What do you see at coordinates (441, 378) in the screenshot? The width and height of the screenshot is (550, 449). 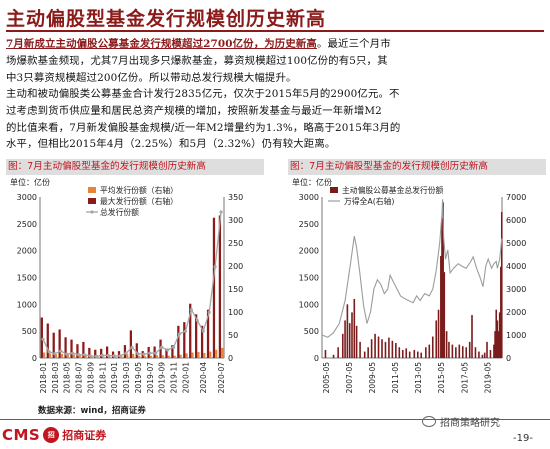 I see `x-tick-label: 2015-05` at bounding box center [441, 378].